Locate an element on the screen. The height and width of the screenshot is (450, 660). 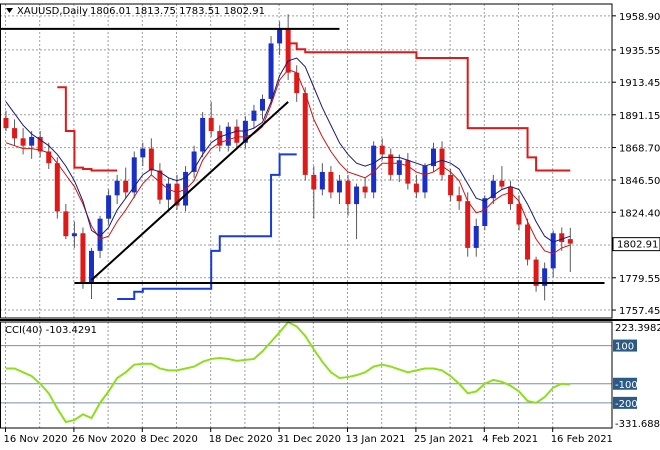
date-tick-label: 16 Nov 2020 is located at coordinates (36, 439).